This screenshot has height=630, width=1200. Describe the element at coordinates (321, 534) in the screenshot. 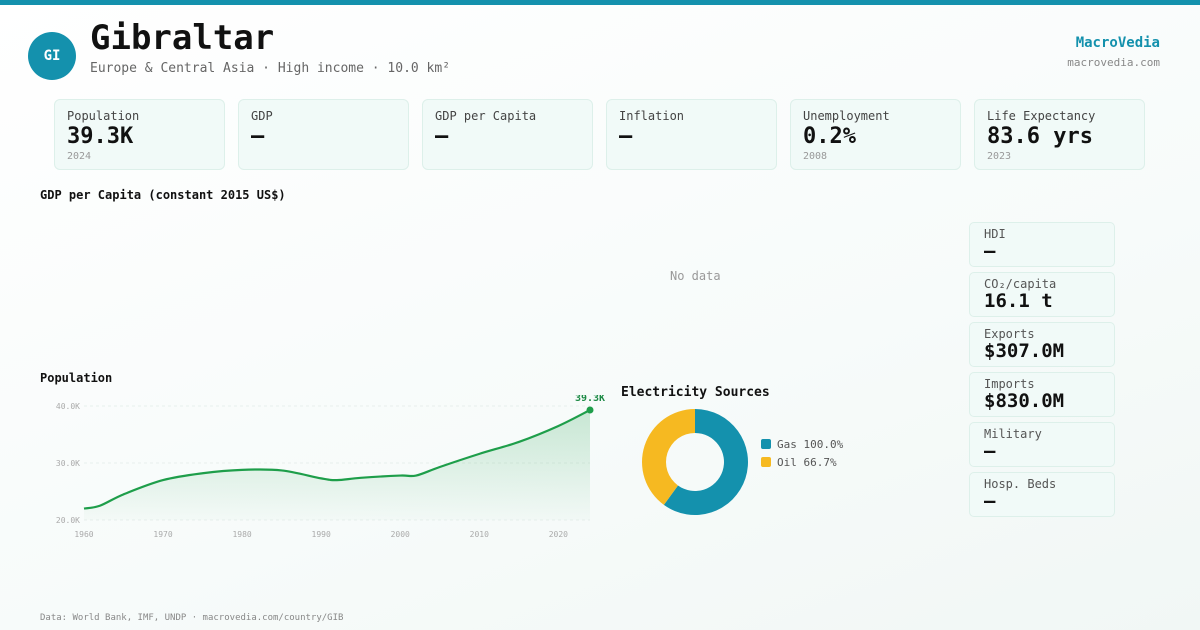

I see `x-tick-label: 1990` at that location.